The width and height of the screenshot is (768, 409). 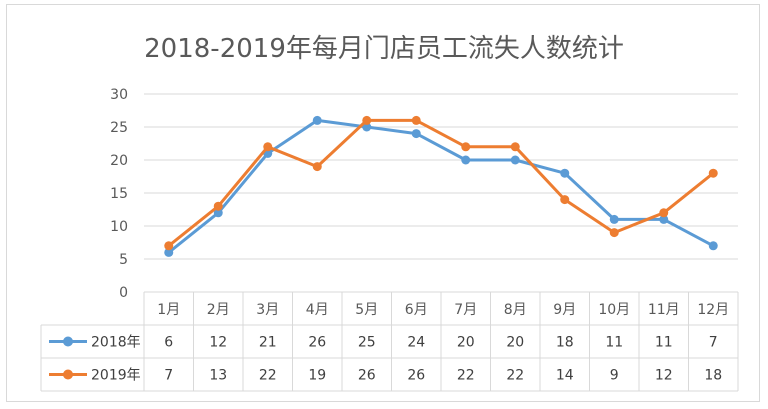 I want to click on data-table-value: 13, so click(x=218, y=376).